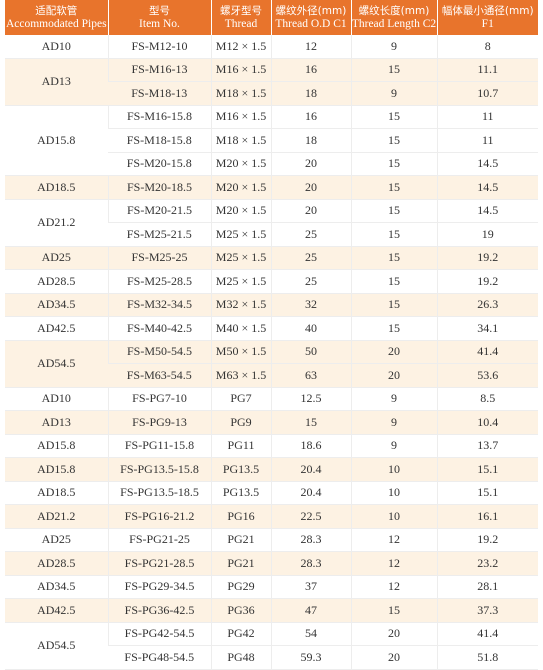 The height and width of the screenshot is (670, 543). What do you see at coordinates (310, 187) in the screenshot?
I see `thread-od-cell: 20` at bounding box center [310, 187].